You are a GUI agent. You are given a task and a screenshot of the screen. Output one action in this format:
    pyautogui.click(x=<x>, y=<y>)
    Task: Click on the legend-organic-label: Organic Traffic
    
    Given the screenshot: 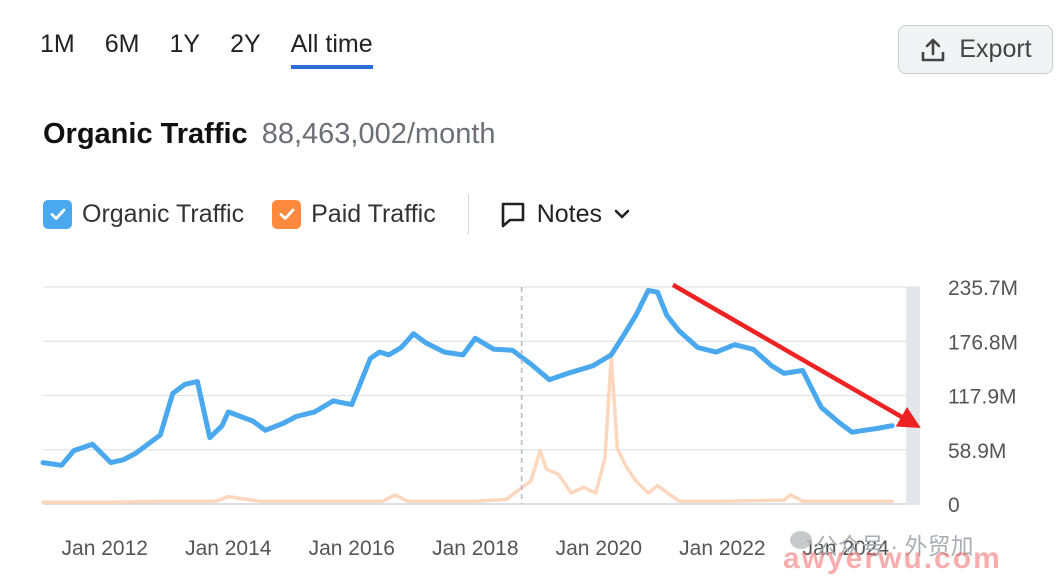 What is the action you would take?
    pyautogui.click(x=163, y=213)
    